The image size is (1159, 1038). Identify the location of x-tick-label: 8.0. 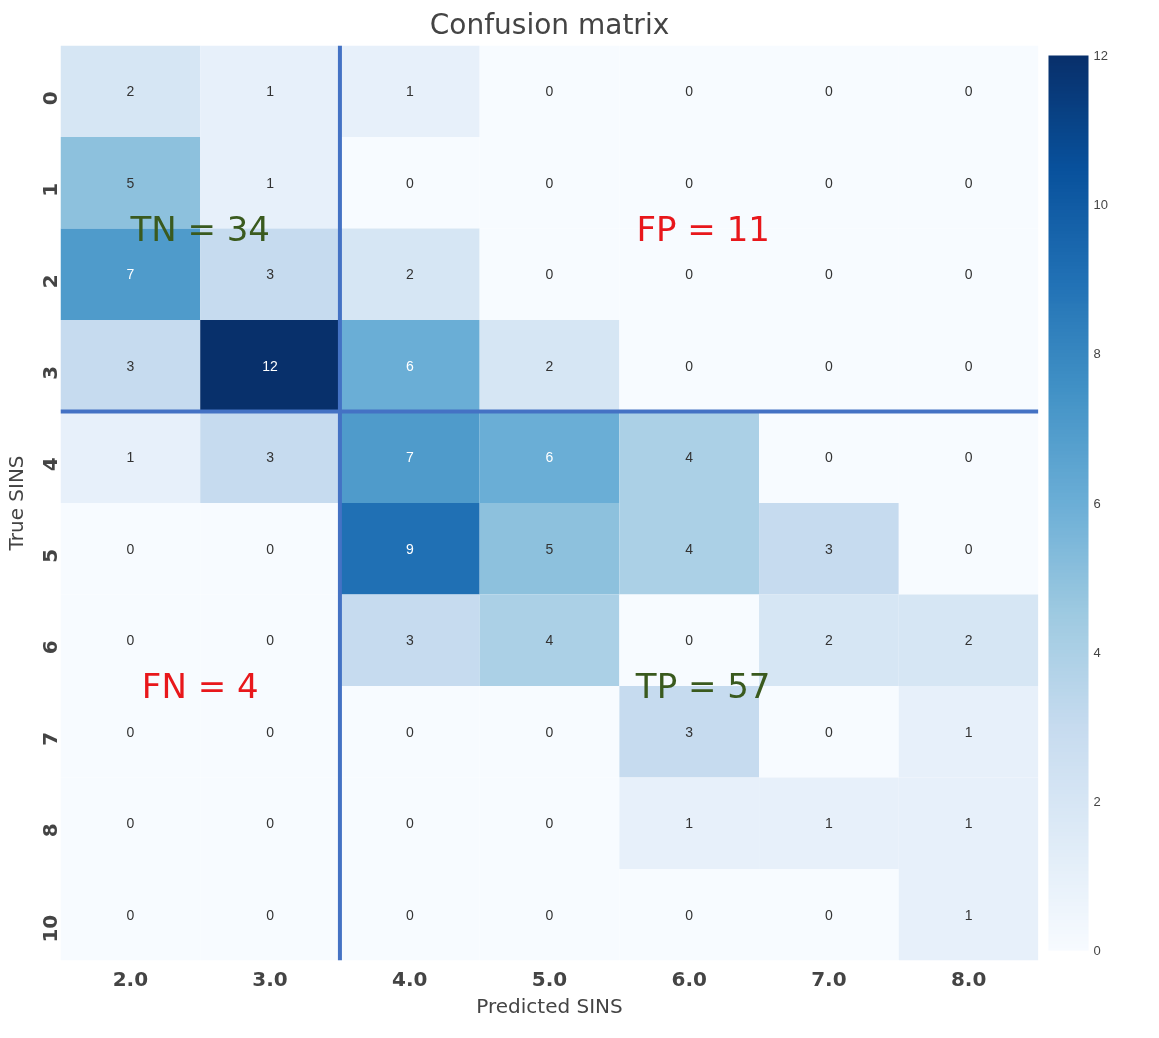
(968, 978).